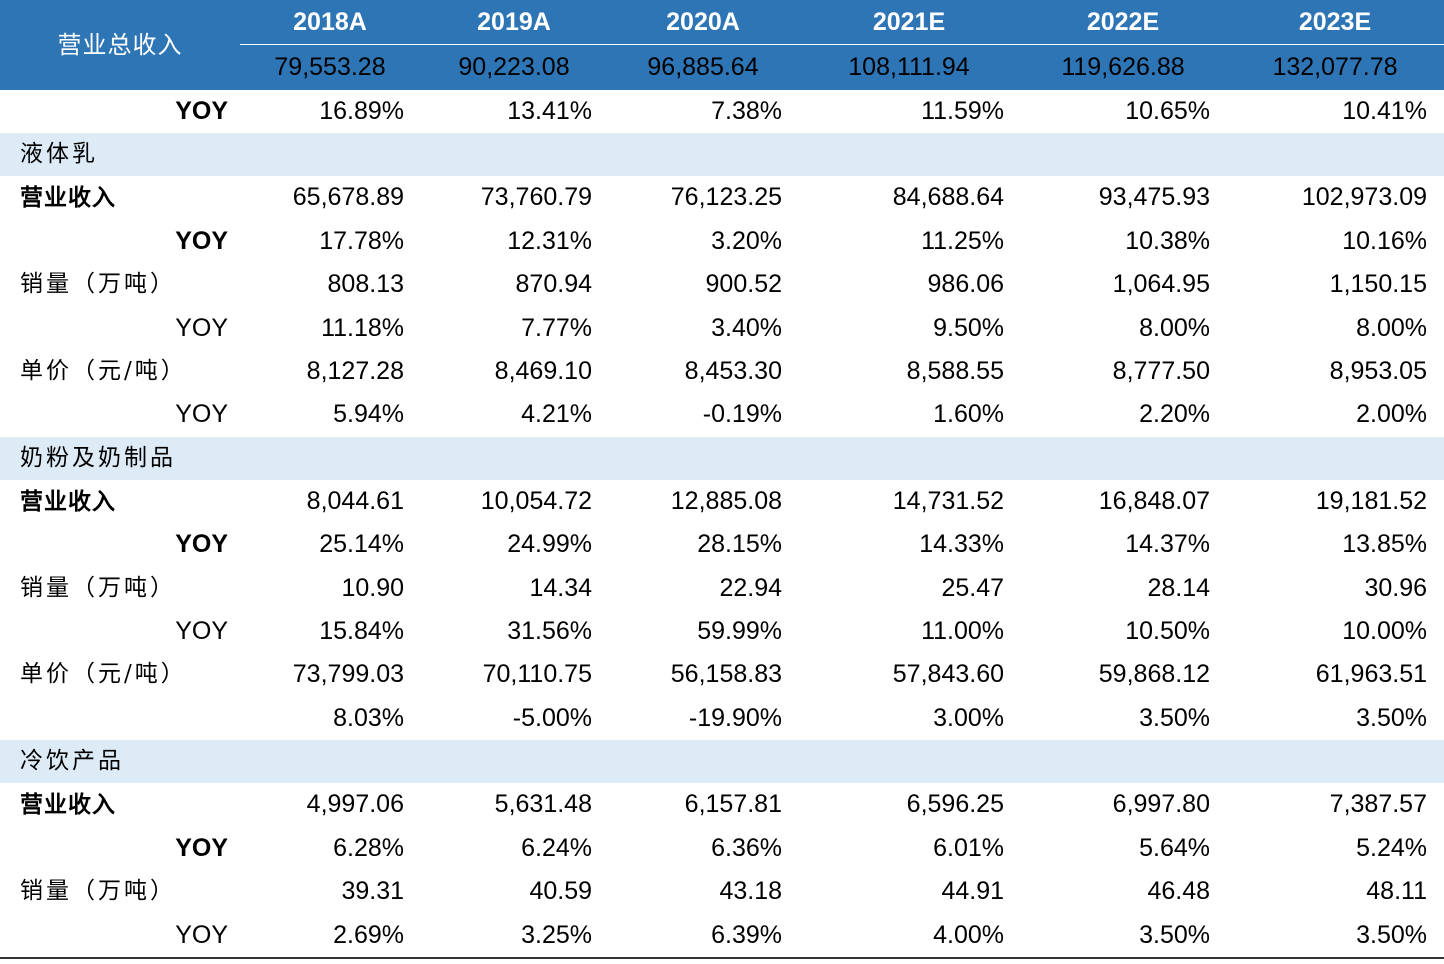 The image size is (1444, 964). What do you see at coordinates (962, 111) in the screenshot?
I see `value-cell: 11.59%` at bounding box center [962, 111].